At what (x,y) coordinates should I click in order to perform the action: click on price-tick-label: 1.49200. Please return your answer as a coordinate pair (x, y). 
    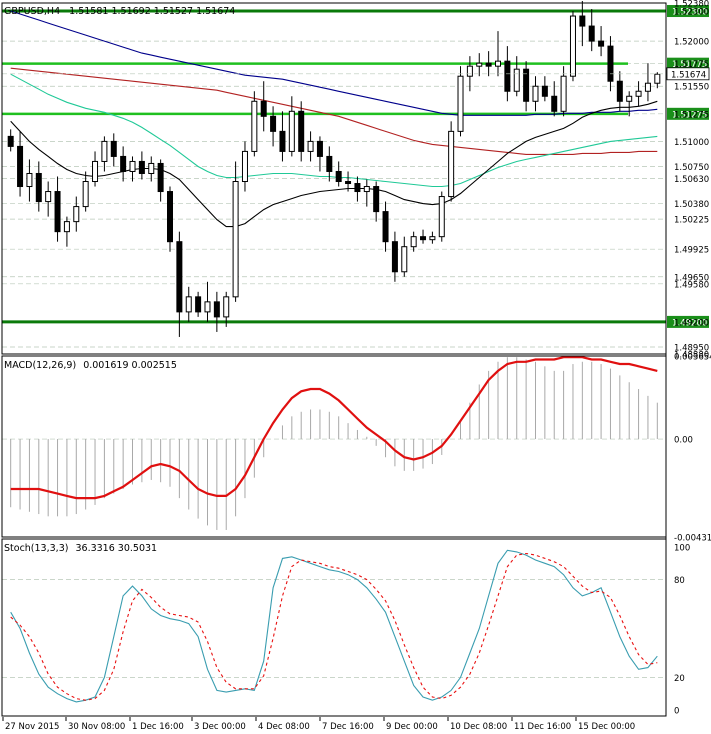
    Looking at the image, I should click on (691, 323).